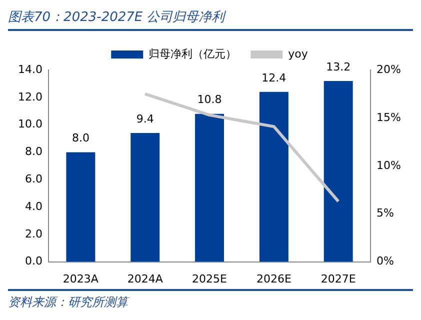 This screenshot has height=320, width=421. Describe the element at coordinates (210, 279) in the screenshot. I see `x-tick-label: 2025E` at that location.